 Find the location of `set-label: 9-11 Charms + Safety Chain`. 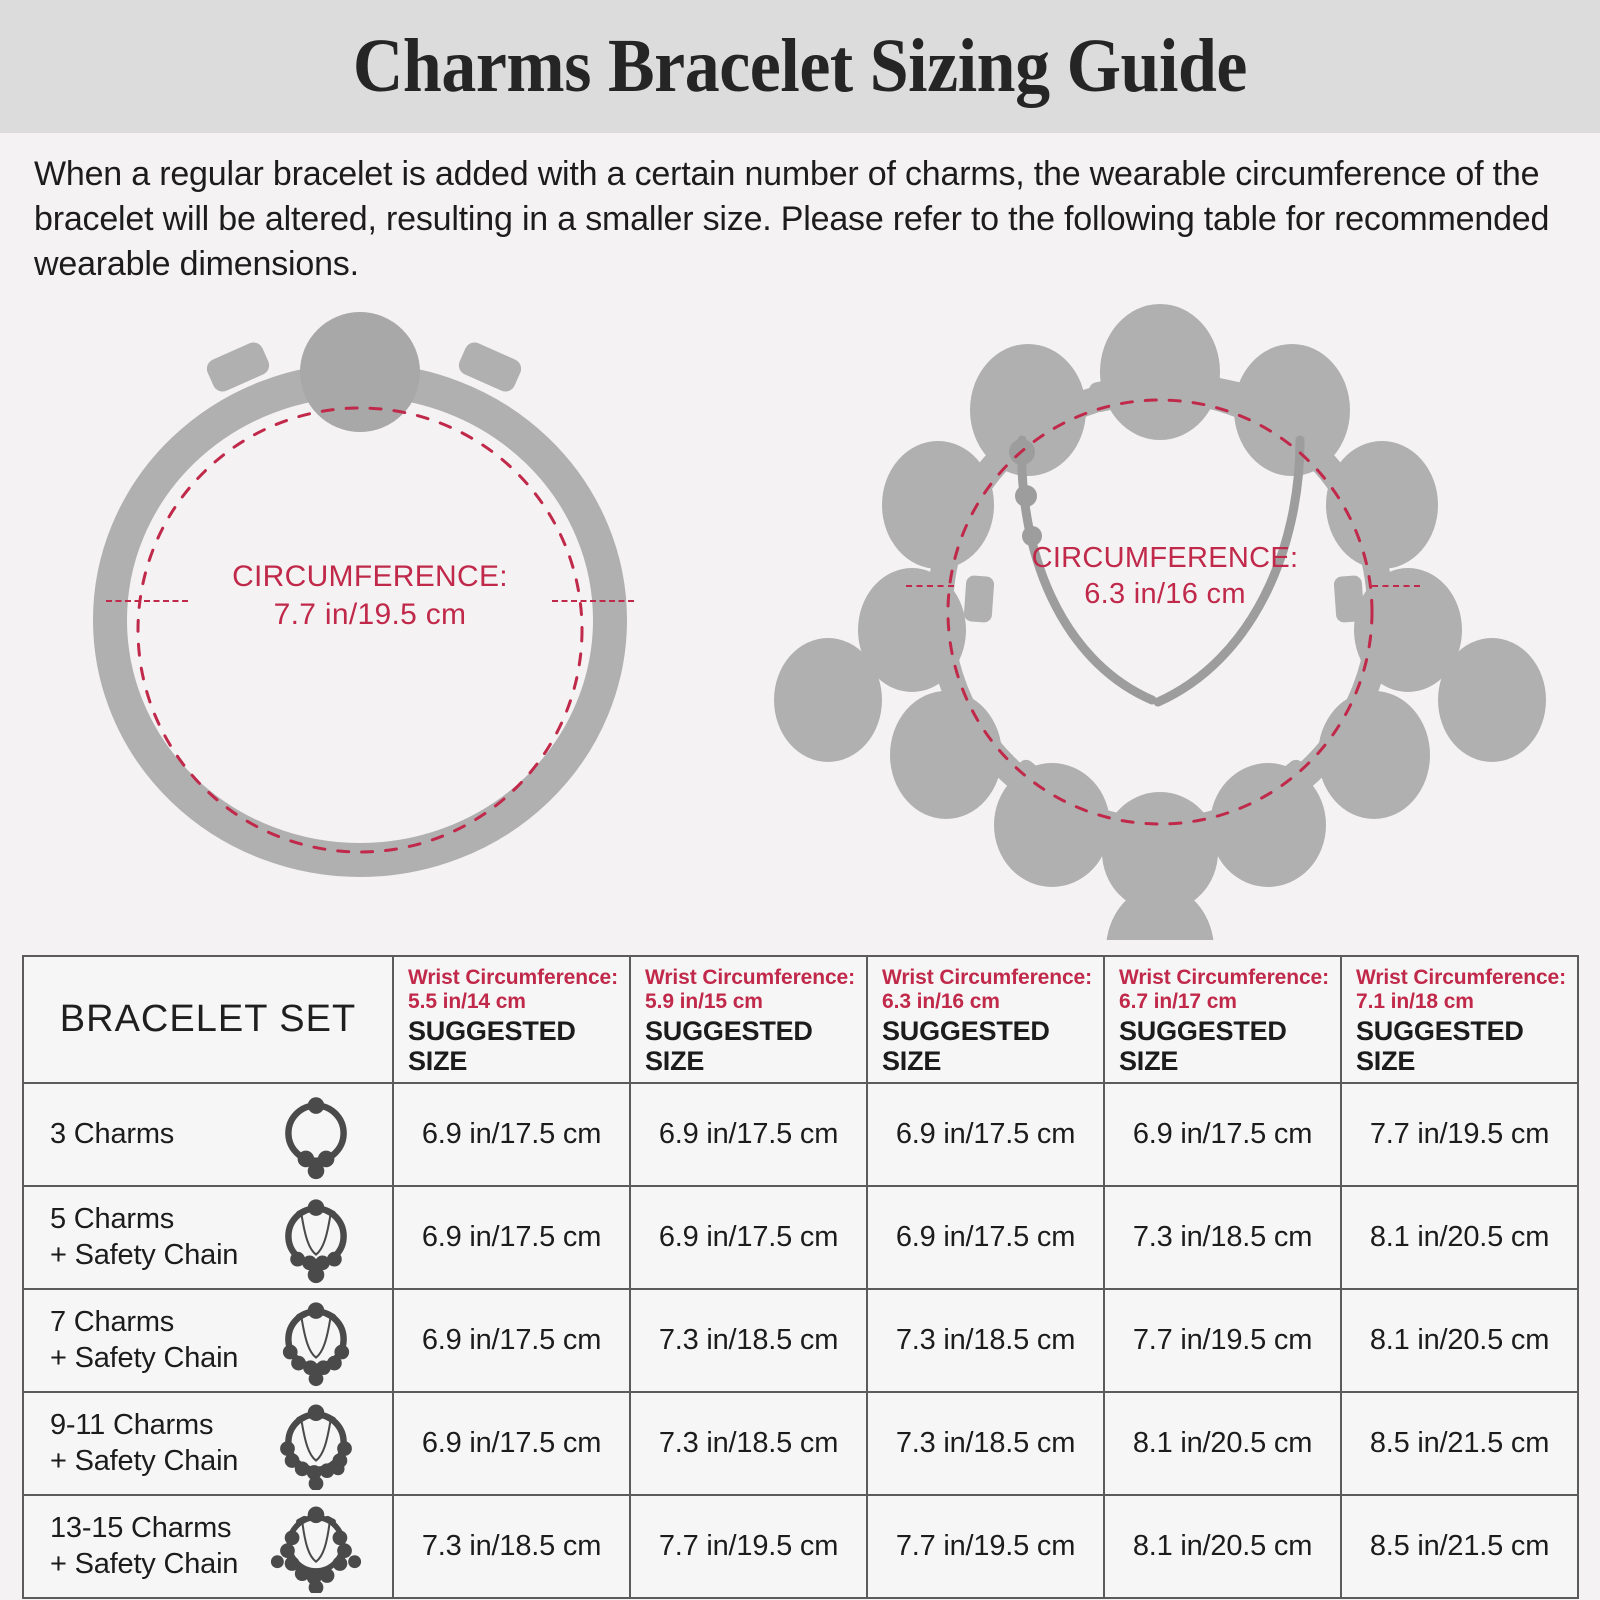

set-label: 9-11 Charms + Safety Chain is located at coordinates (144, 1443).